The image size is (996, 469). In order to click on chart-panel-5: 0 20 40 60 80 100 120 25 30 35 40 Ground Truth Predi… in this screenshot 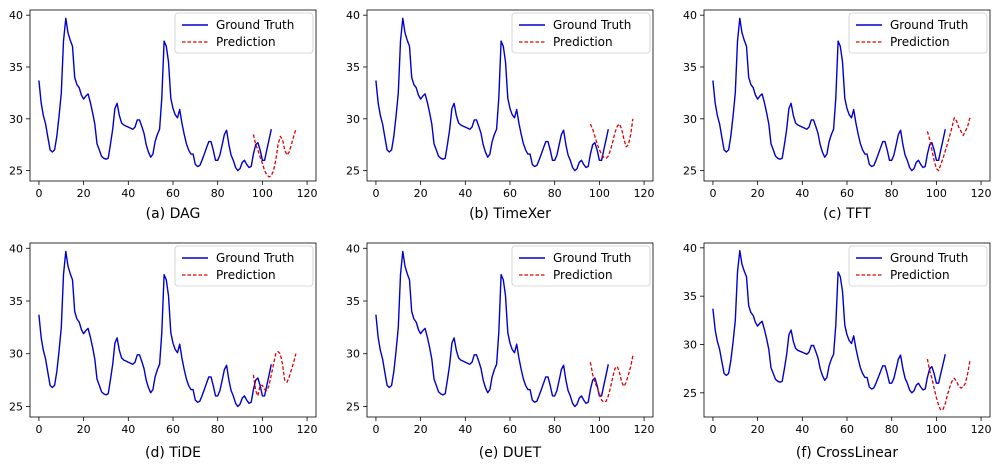, I will do `click(500, 351)`.